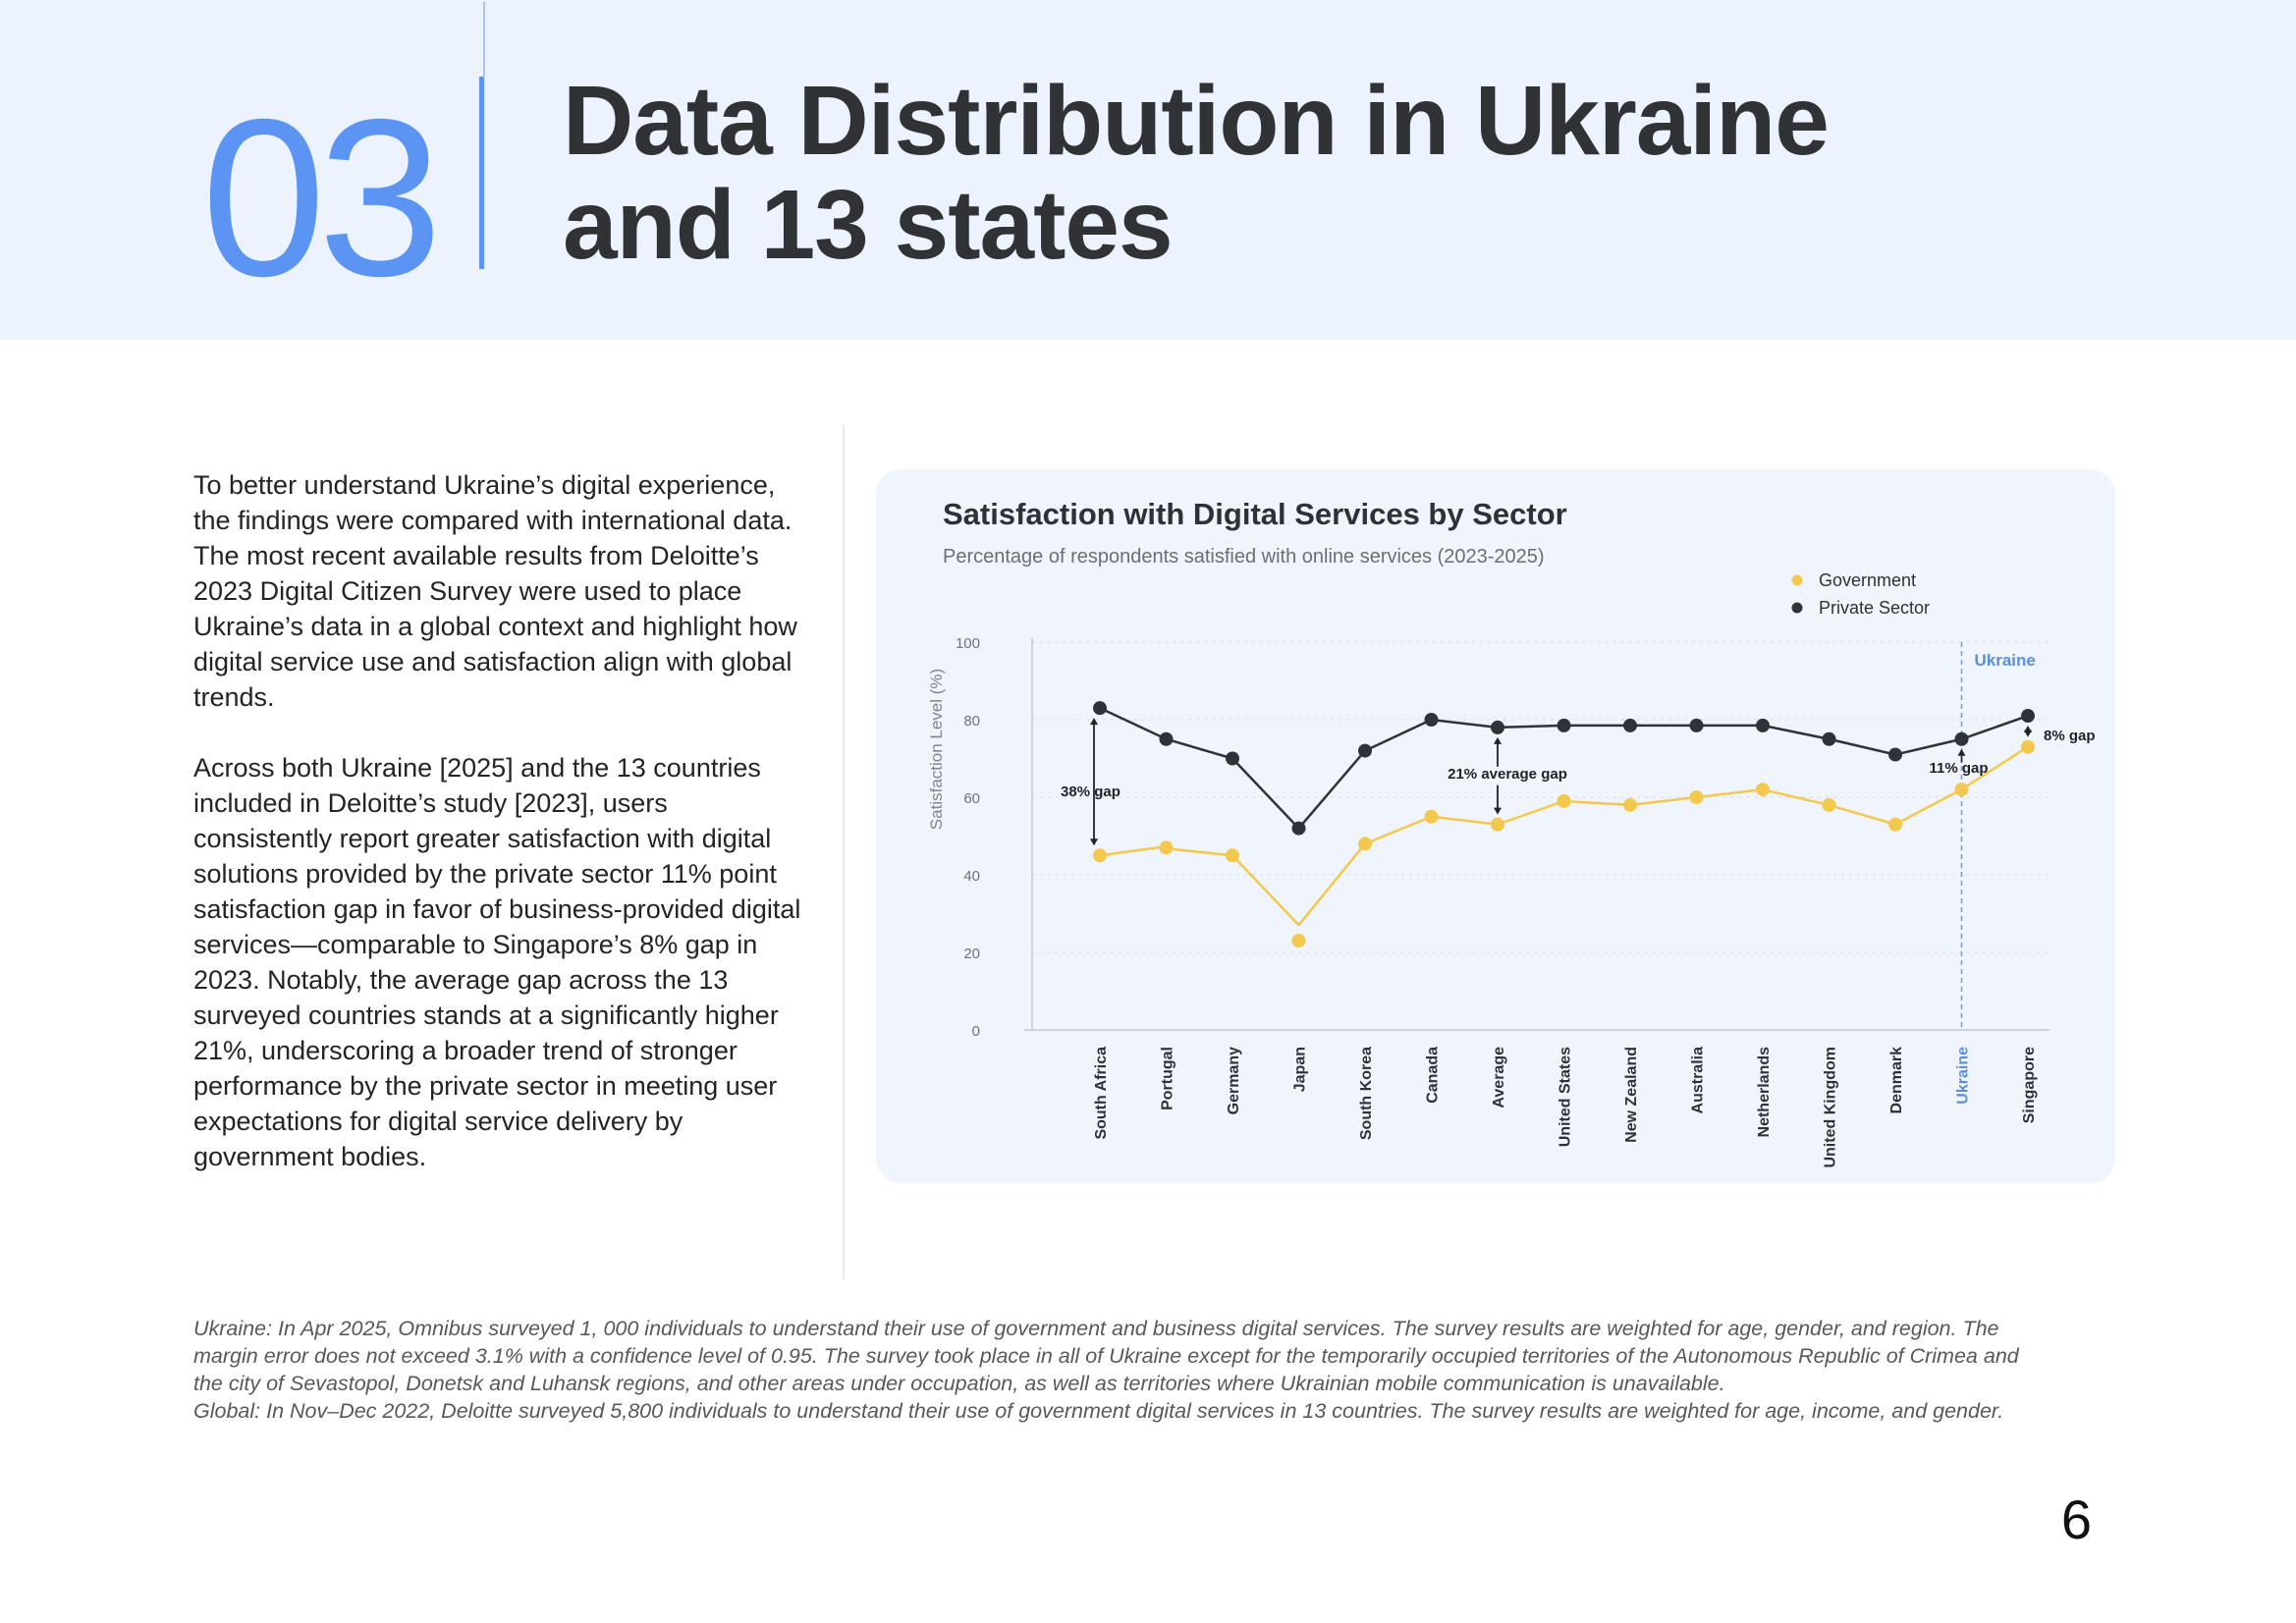 The image size is (2296, 1623). Describe the element at coordinates (1764, 1092) in the screenshot. I see `x-tick-netherlands: Netherlands` at that location.